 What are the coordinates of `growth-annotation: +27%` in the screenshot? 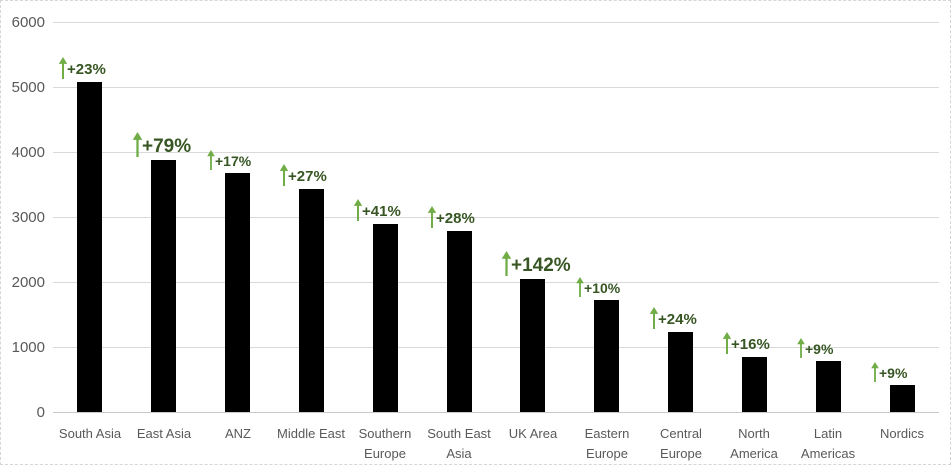 It's located at (303, 175).